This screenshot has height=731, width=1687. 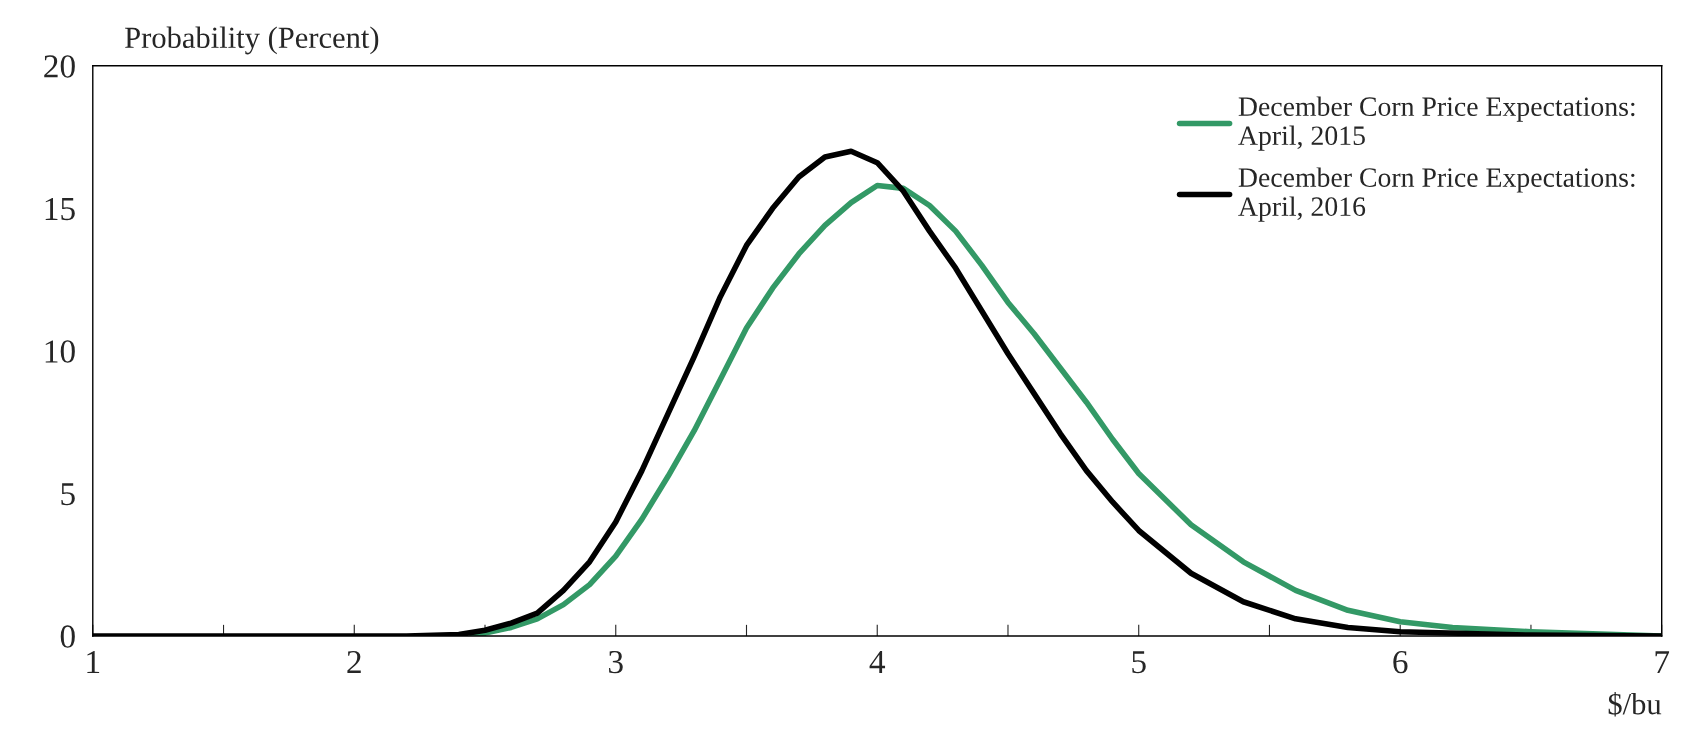 What do you see at coordinates (1139, 662) in the screenshot?
I see `x-tick-label: 5` at bounding box center [1139, 662].